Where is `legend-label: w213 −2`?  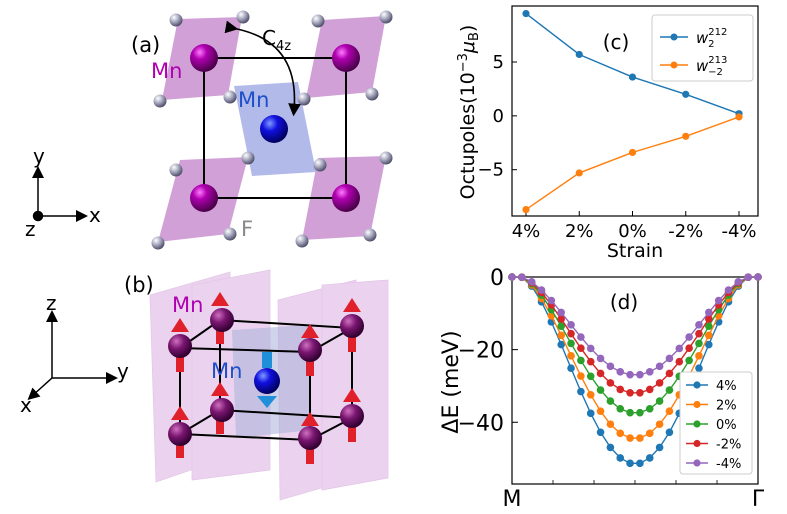 legend-label: w213 −2 is located at coordinates (711, 66).